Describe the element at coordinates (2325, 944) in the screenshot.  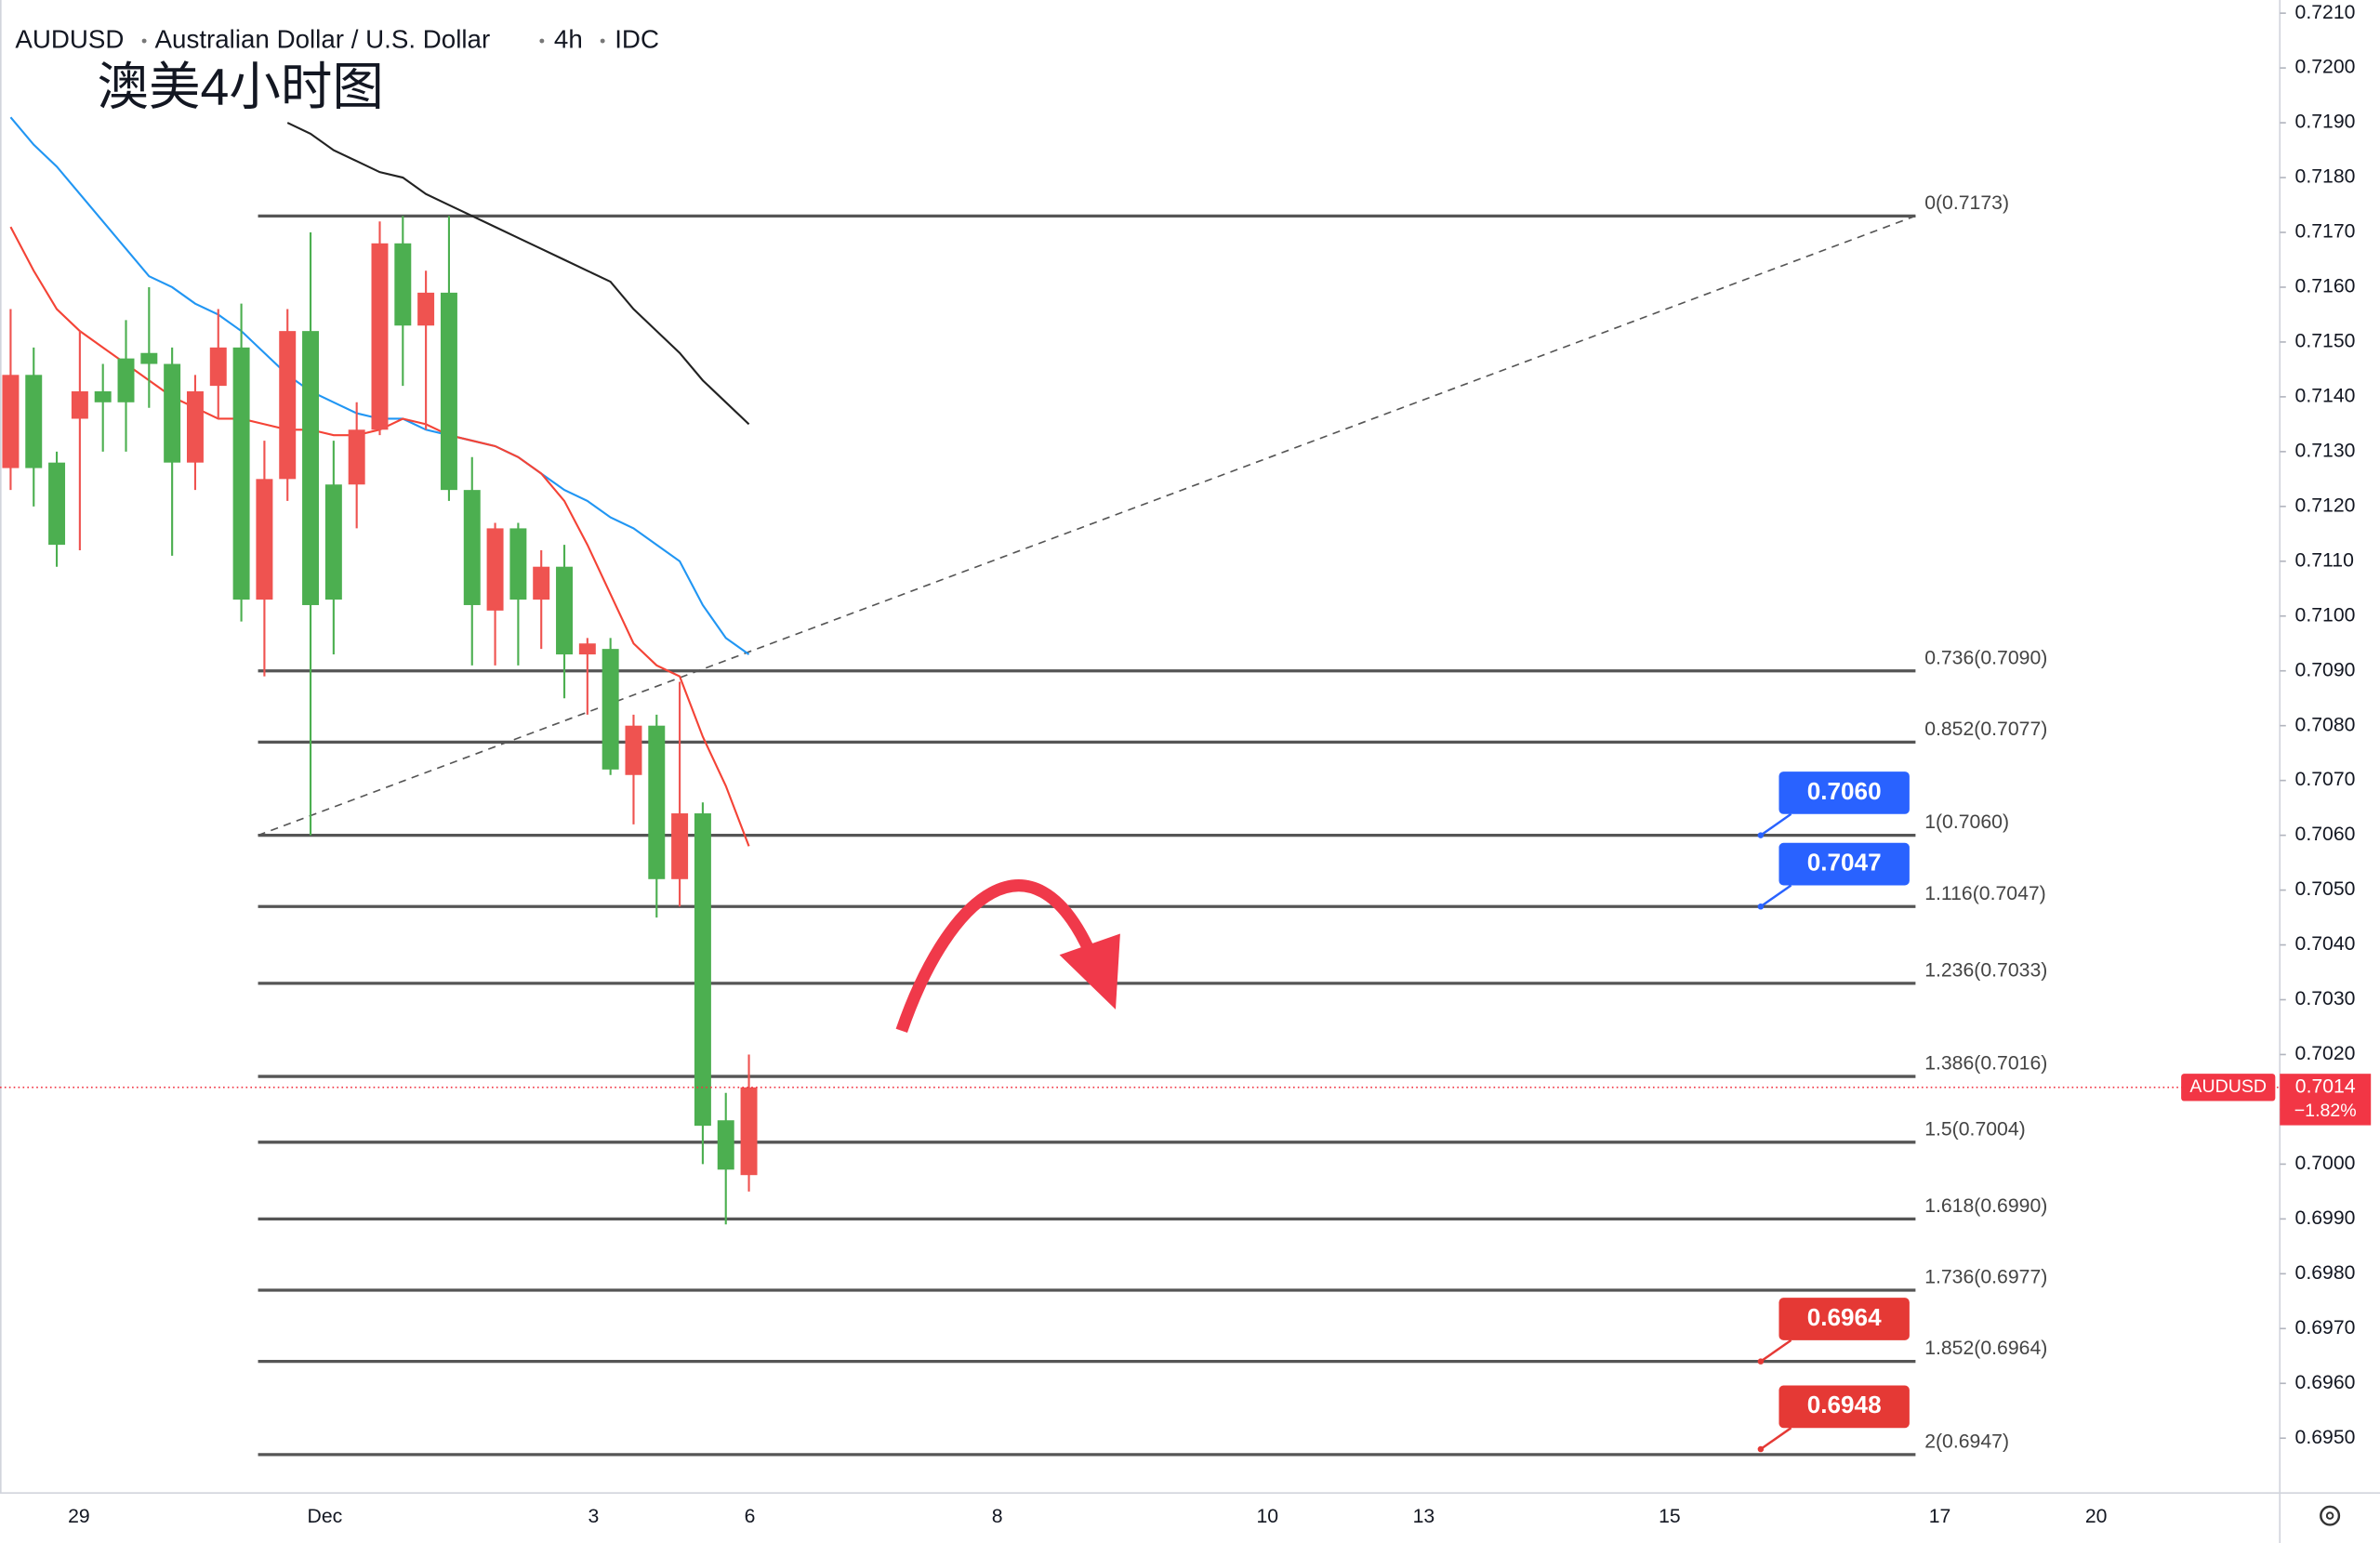
I see `y-tick-label: 0.7040` at that location.